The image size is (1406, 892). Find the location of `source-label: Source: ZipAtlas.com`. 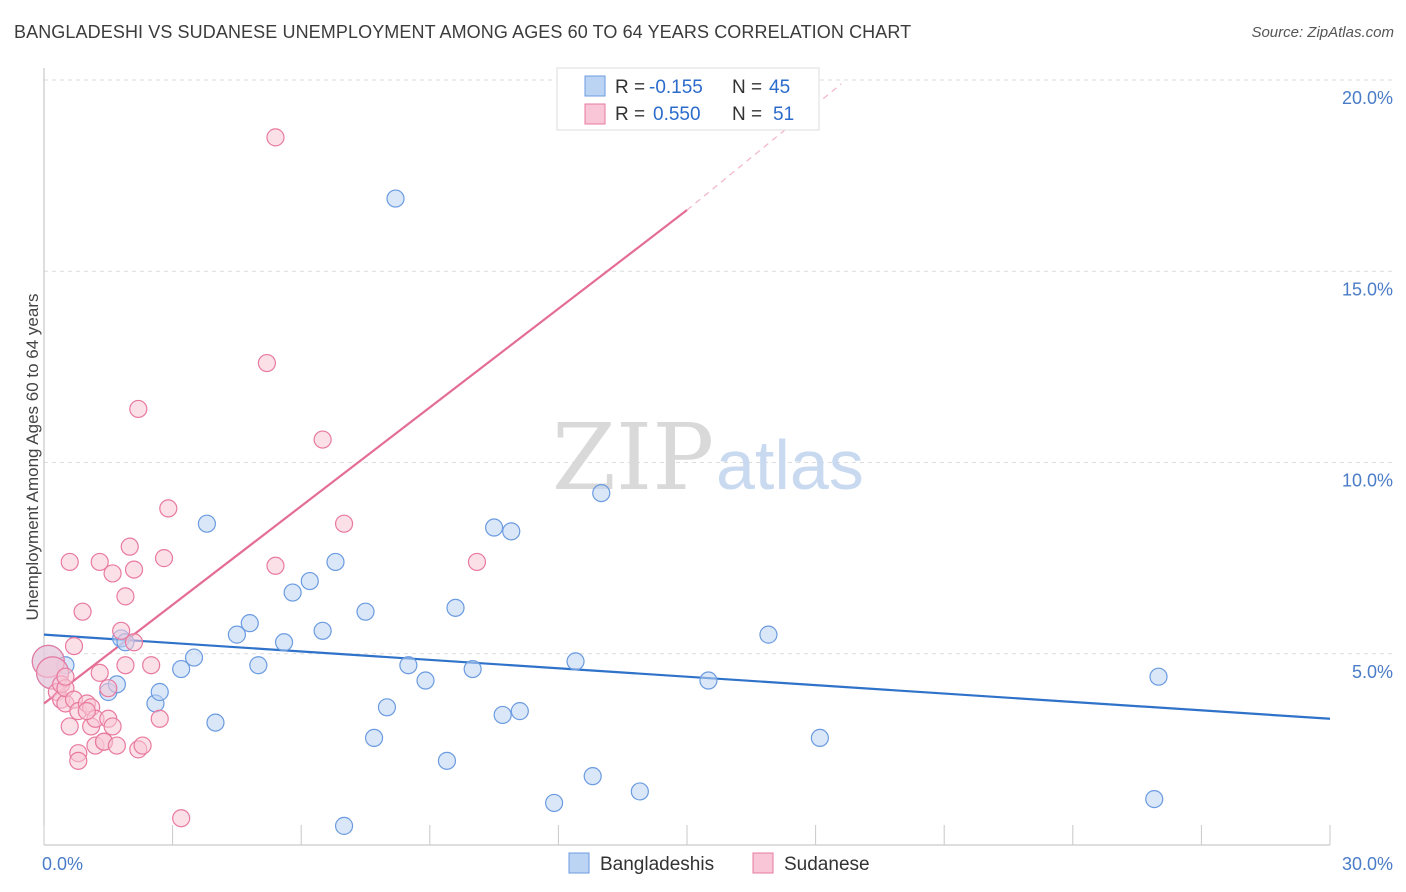

source-label: Source: ZipAtlas.com is located at coordinates (1322, 32).